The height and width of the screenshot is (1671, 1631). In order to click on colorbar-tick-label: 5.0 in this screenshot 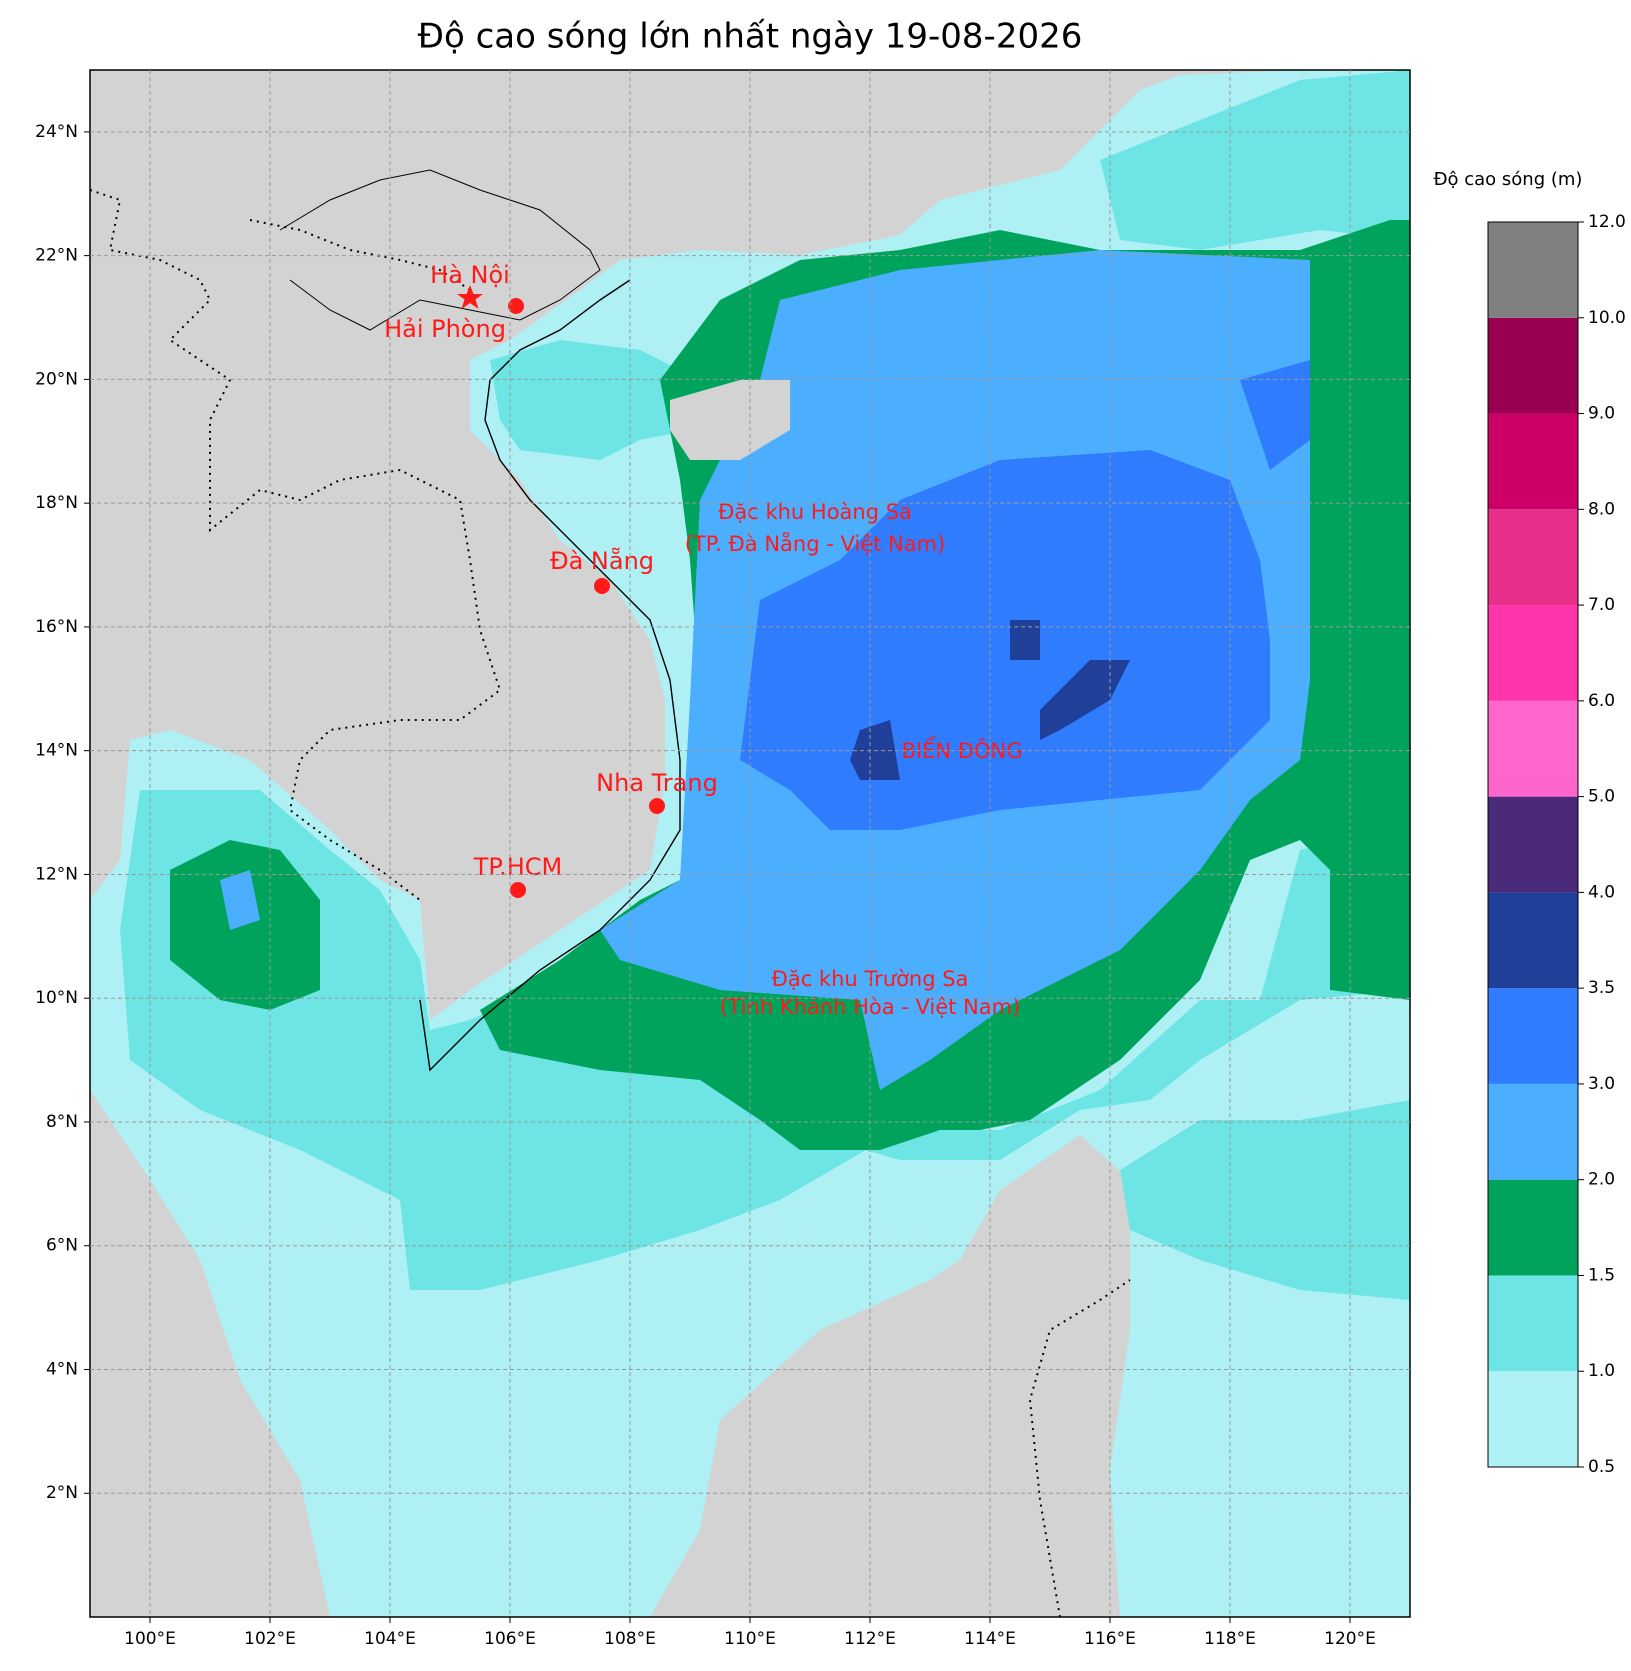, I will do `click(1601, 797)`.